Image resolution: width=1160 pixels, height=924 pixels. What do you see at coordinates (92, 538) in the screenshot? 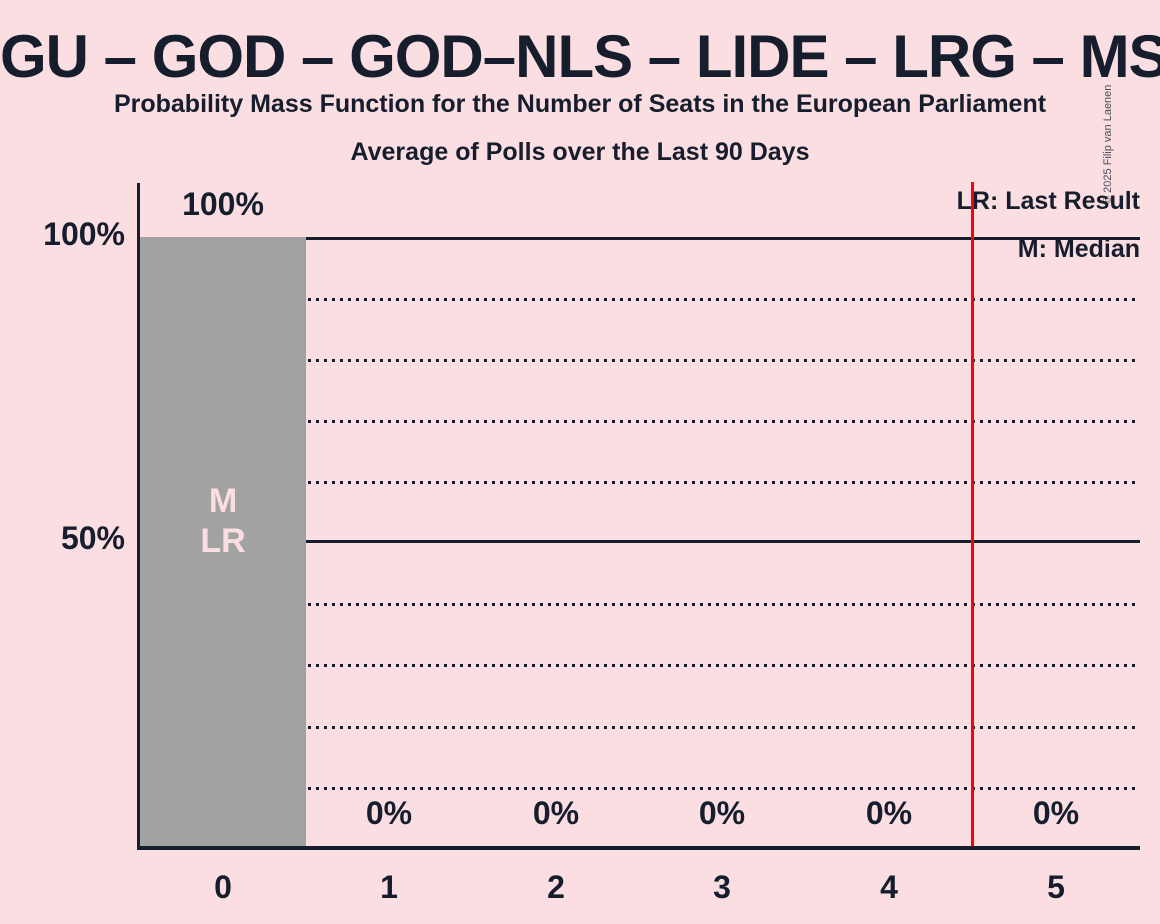
I see `y-axis-label-50: 50%` at bounding box center [92, 538].